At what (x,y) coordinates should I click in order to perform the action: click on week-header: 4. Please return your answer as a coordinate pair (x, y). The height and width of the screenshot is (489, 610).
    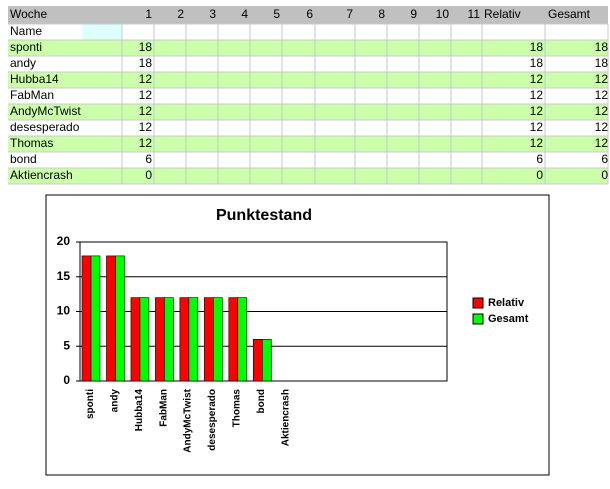
    Looking at the image, I should click on (244, 14).